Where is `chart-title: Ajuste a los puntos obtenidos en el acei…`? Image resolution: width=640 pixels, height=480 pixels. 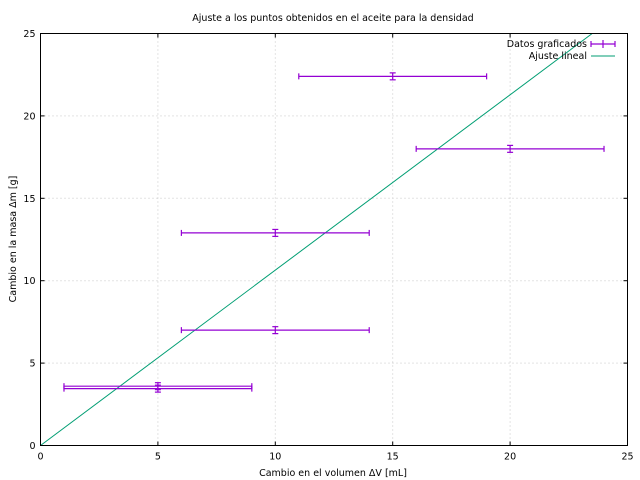
chart-title: Ajuste a los puntos obtenidos en el acei… is located at coordinates (332, 18).